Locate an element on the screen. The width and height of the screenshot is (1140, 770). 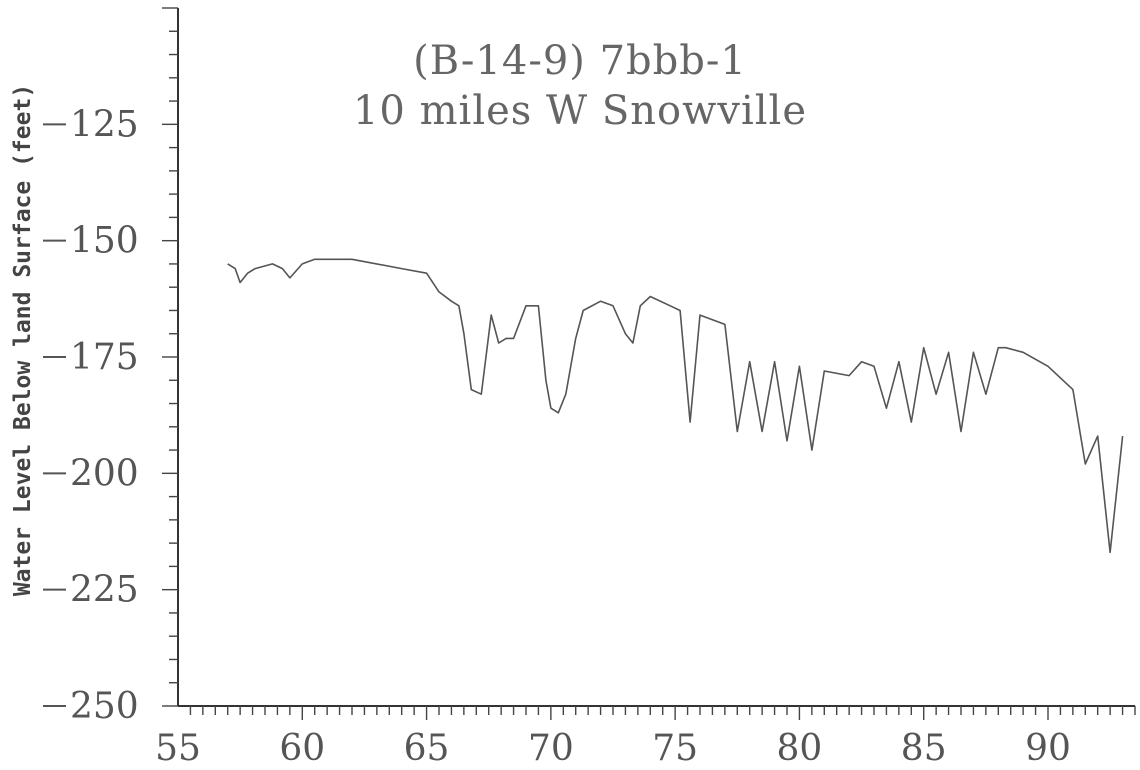
chart-title-line-1: (B-14-9) 7bbb-1 is located at coordinates (580, 61).